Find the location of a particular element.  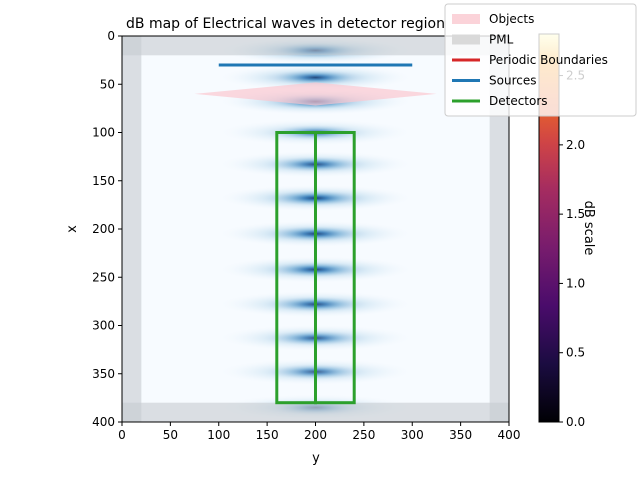

y-axis-label: x is located at coordinates (72, 229).